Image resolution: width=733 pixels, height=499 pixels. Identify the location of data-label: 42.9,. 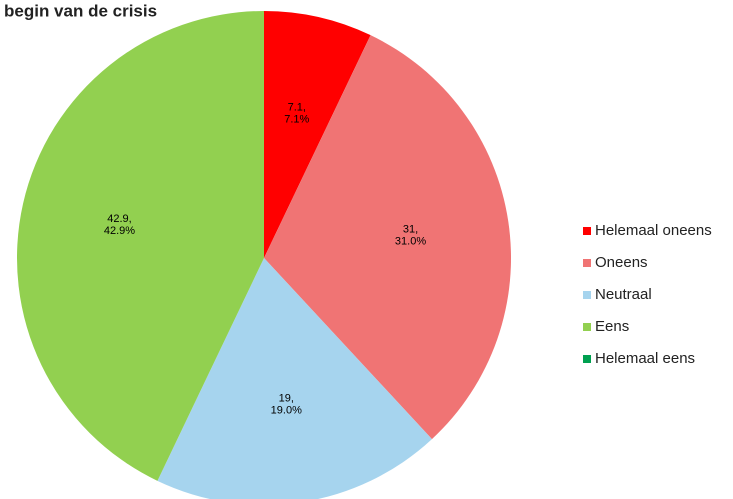
(119, 219).